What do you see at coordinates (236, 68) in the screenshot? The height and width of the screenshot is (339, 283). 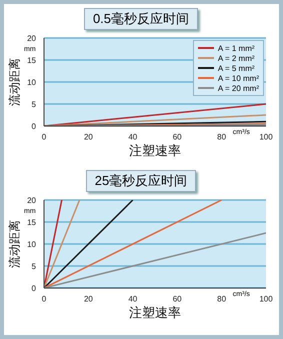 I see `legend-label: A = 5 mm²` at bounding box center [236, 68].